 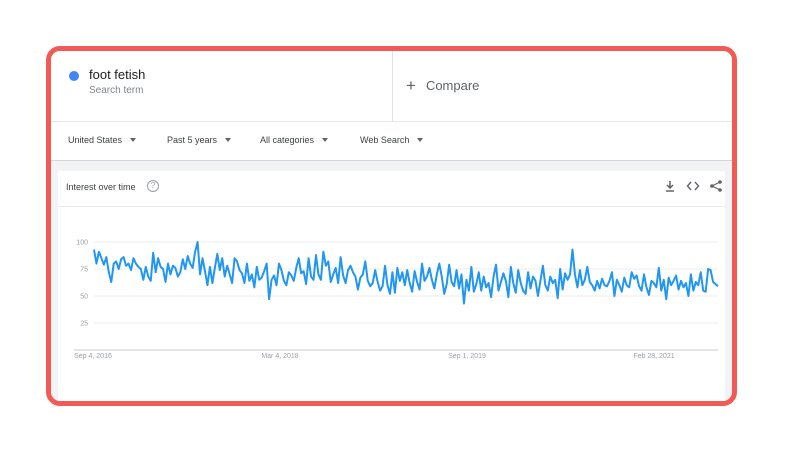 I want to click on y-tick-label: 25, so click(x=84, y=324).